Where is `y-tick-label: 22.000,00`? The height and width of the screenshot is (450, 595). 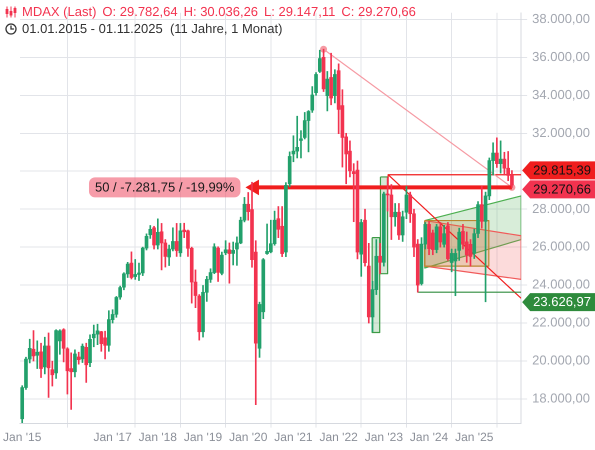 y-tick-label: 22.000,00 is located at coordinates (561, 322).